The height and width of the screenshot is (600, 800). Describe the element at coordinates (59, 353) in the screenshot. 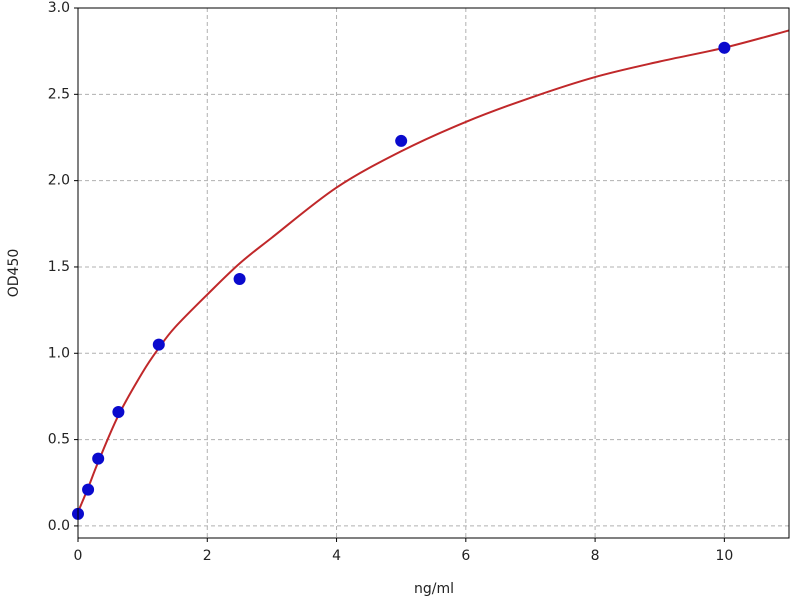

I see `y-tick-label: 1.0` at that location.